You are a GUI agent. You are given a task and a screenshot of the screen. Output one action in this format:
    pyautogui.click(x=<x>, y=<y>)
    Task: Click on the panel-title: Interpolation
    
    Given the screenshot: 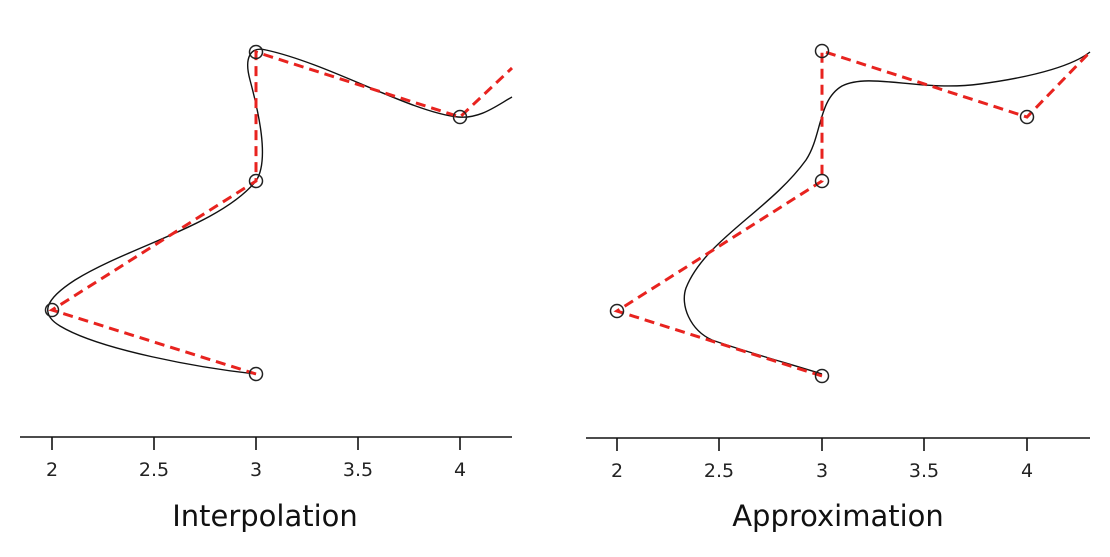 What is the action you would take?
    pyautogui.click(x=265, y=516)
    